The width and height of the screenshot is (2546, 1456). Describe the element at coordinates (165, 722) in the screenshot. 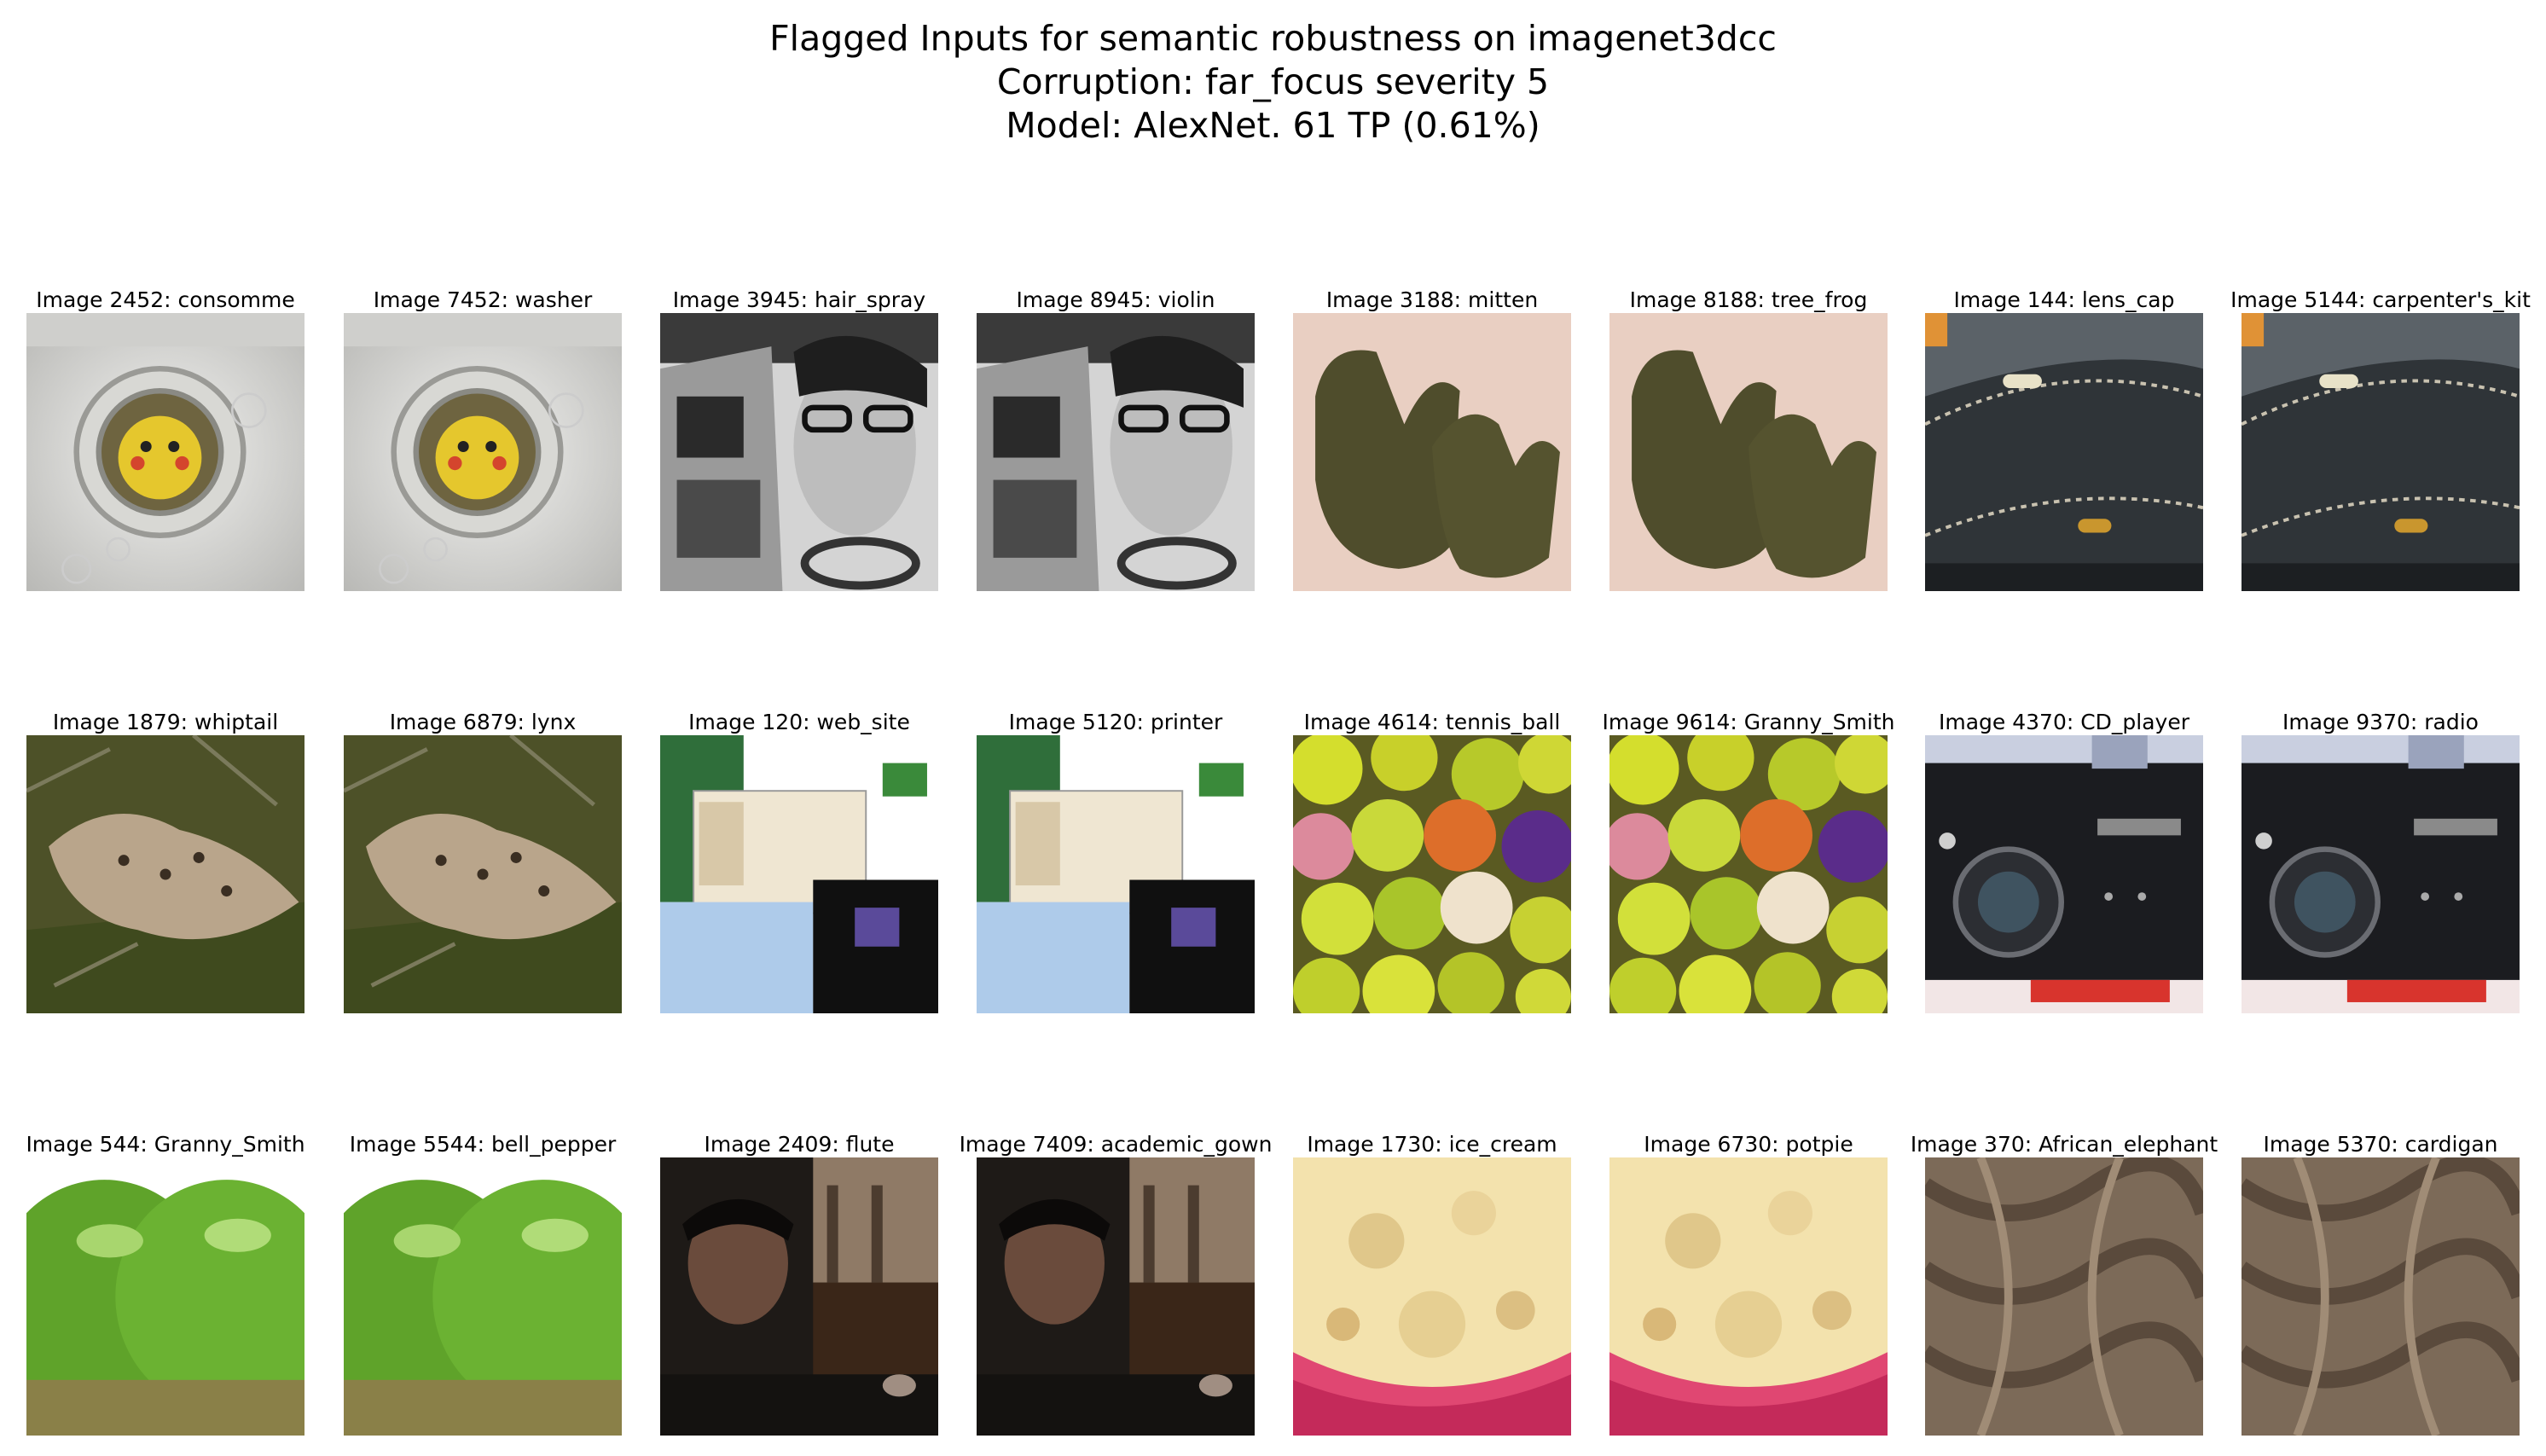

I see `image-caption: Image 1879: whiptail` at that location.